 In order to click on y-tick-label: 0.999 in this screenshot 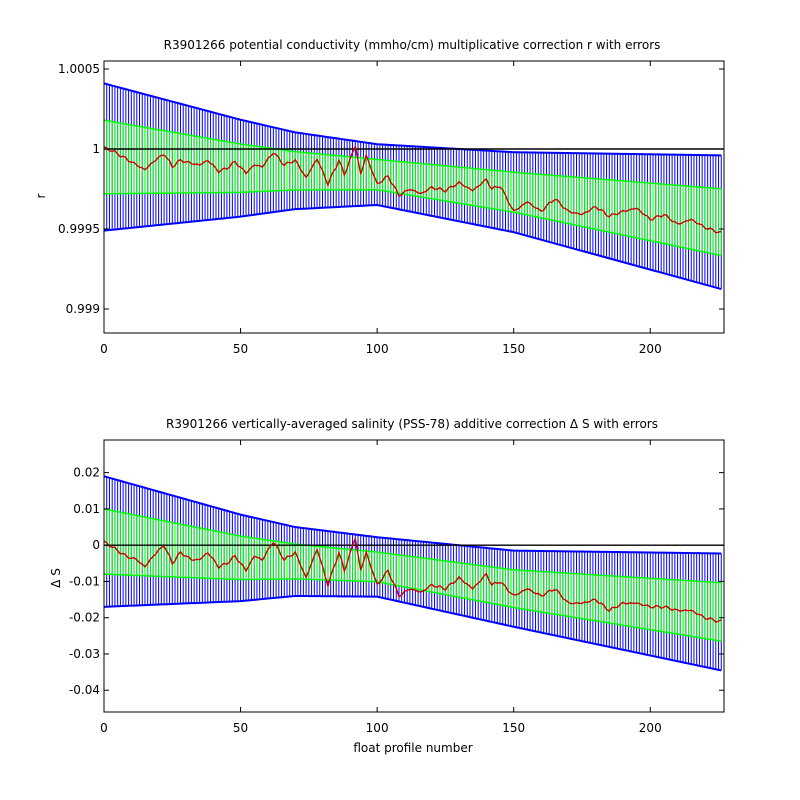, I will do `click(83, 309)`.